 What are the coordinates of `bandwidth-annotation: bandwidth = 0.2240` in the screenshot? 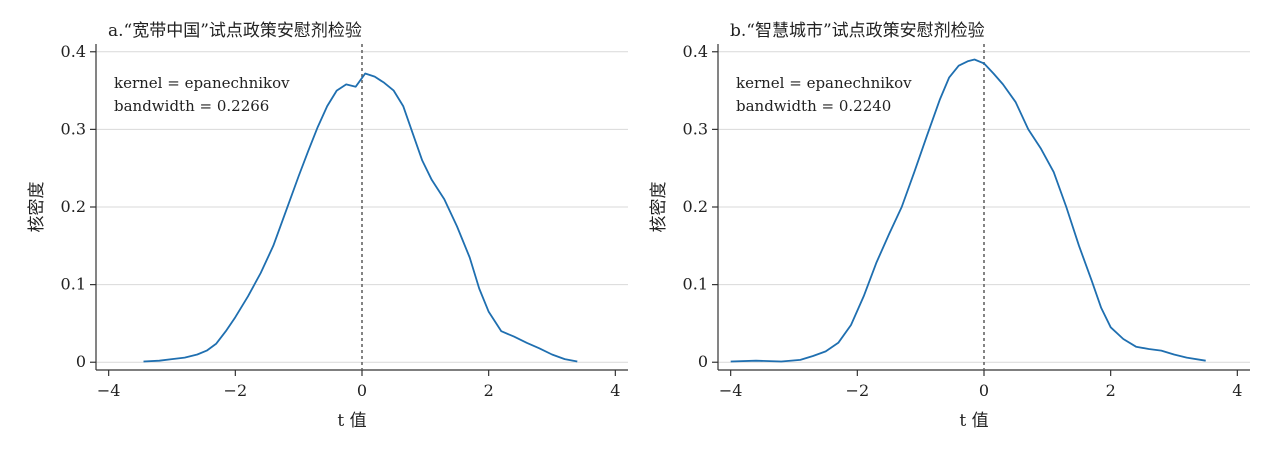 It's located at (813, 106).